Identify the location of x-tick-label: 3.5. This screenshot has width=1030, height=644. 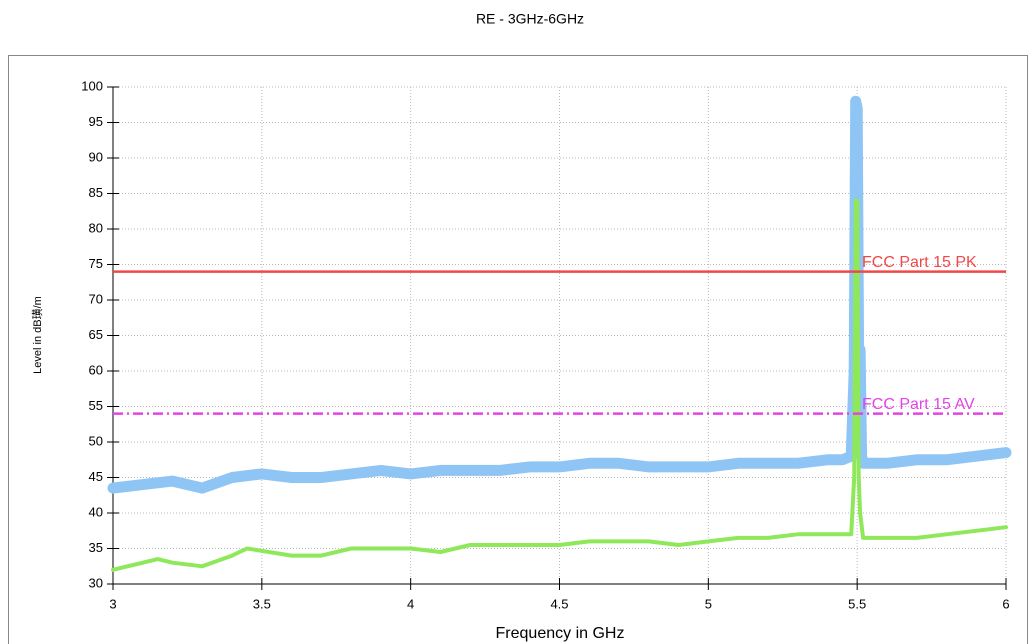
(262, 603).